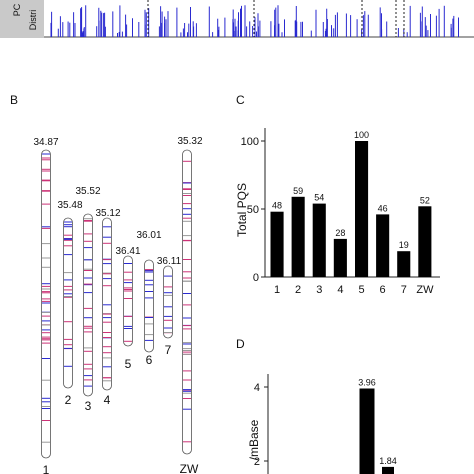 The height and width of the screenshot is (474, 474). What do you see at coordinates (33, 20) in the screenshot?
I see `panel-a-label-2: Distri` at bounding box center [33, 20].